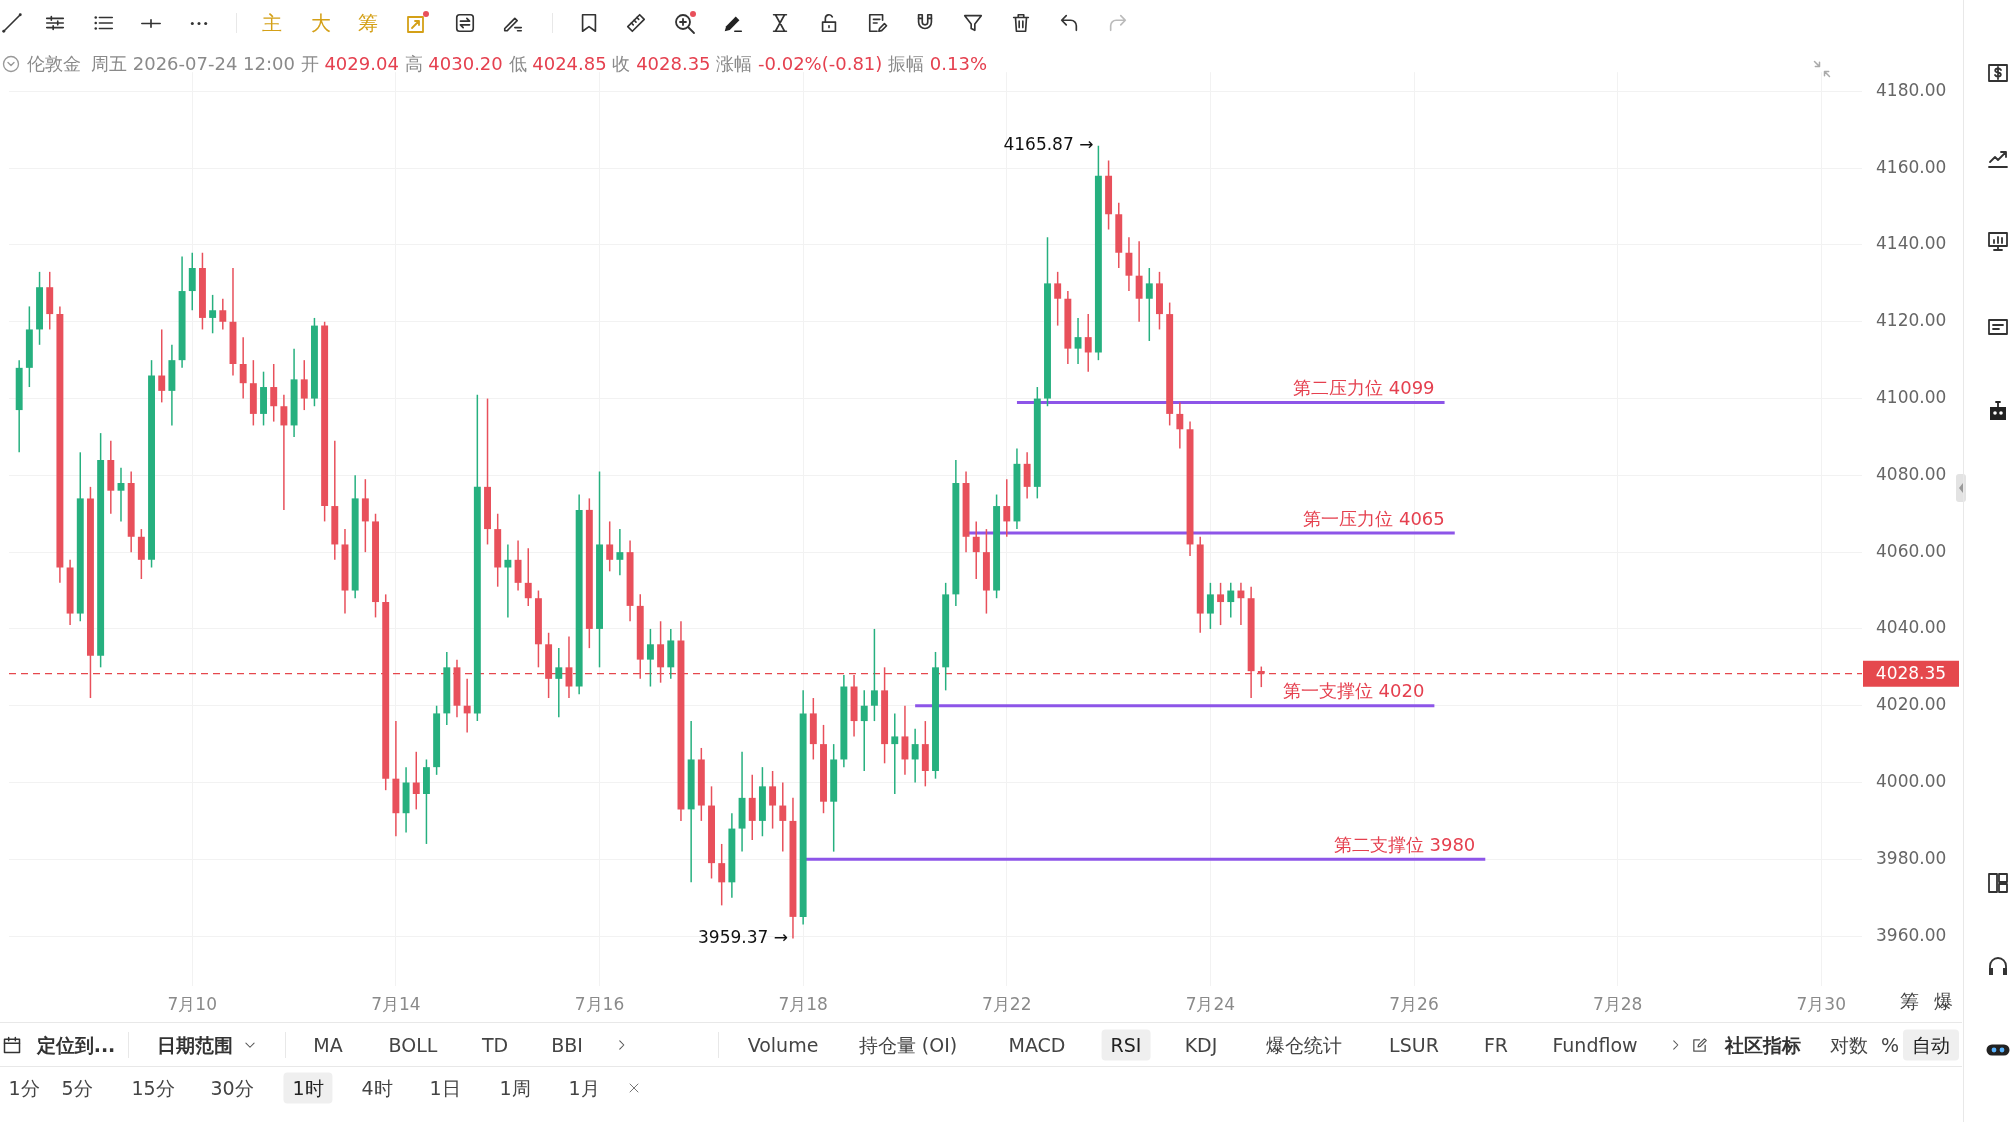  I want to click on series-label: 第二压力位 4099, so click(1364, 388).